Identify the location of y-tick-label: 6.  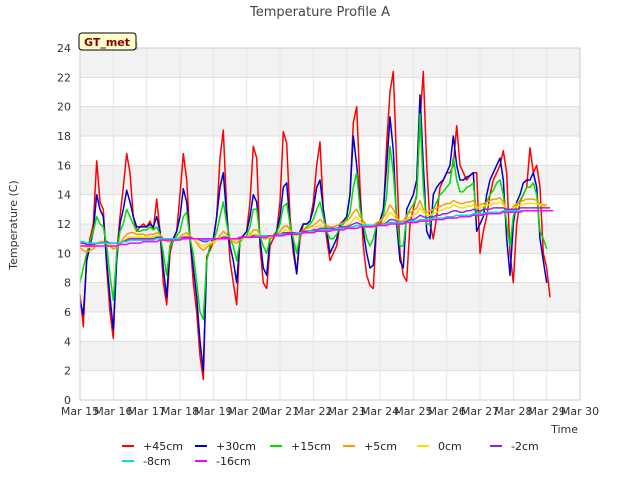
(67, 312).